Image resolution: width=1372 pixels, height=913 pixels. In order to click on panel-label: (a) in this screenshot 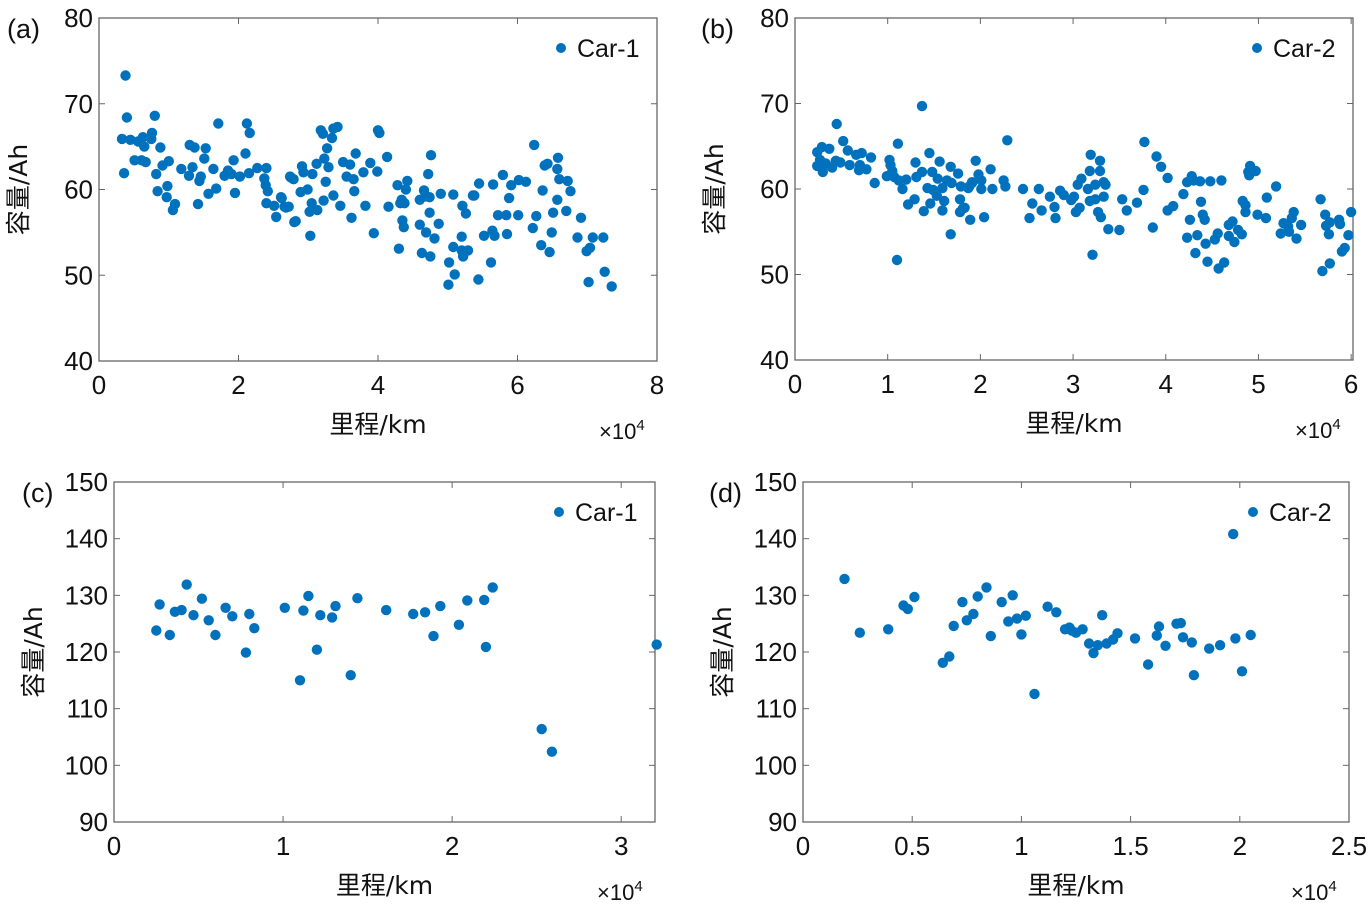, I will do `click(23, 29)`.